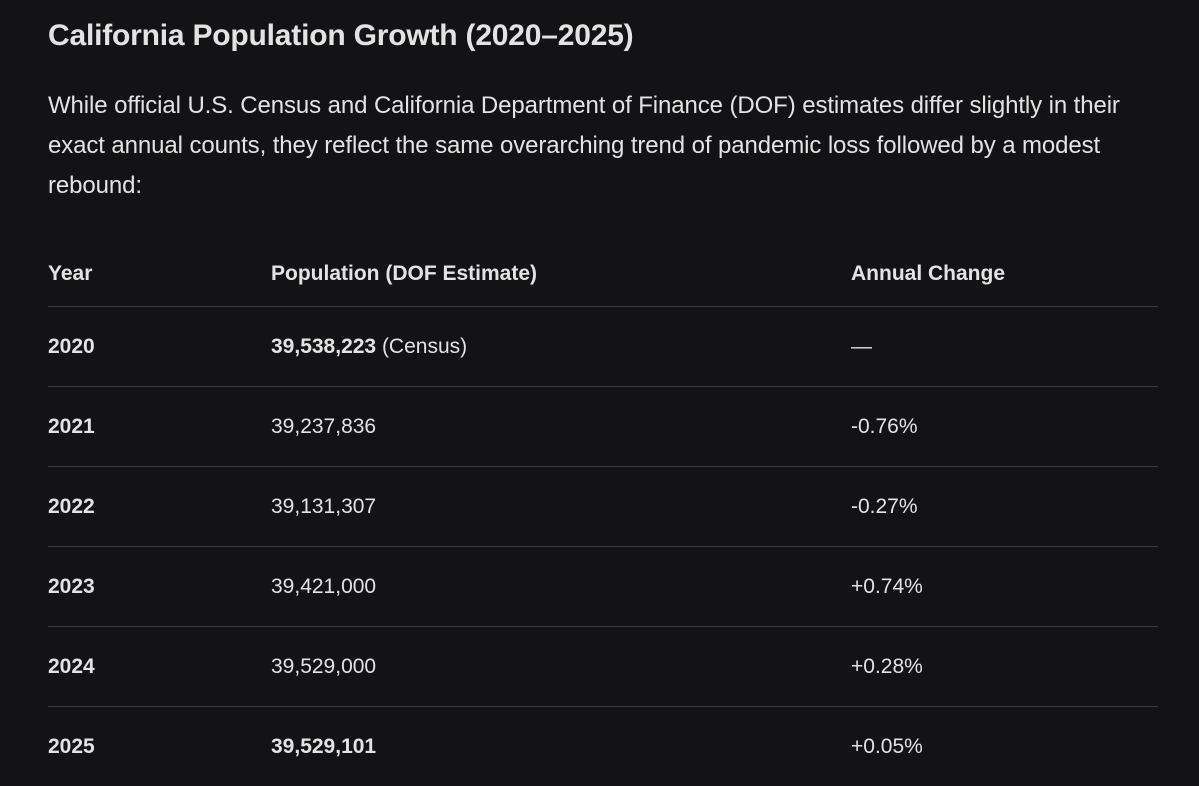 Image resolution: width=1199 pixels, height=786 pixels. I want to click on year-cell: 2025, so click(159, 746).